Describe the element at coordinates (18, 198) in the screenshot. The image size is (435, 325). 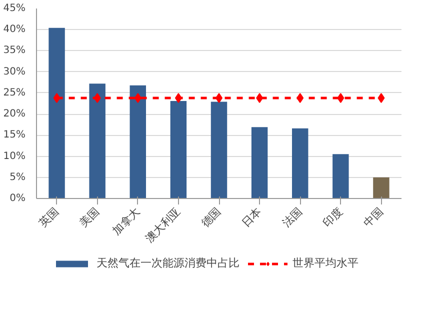
I see `y-tick-label: 0%` at that location.